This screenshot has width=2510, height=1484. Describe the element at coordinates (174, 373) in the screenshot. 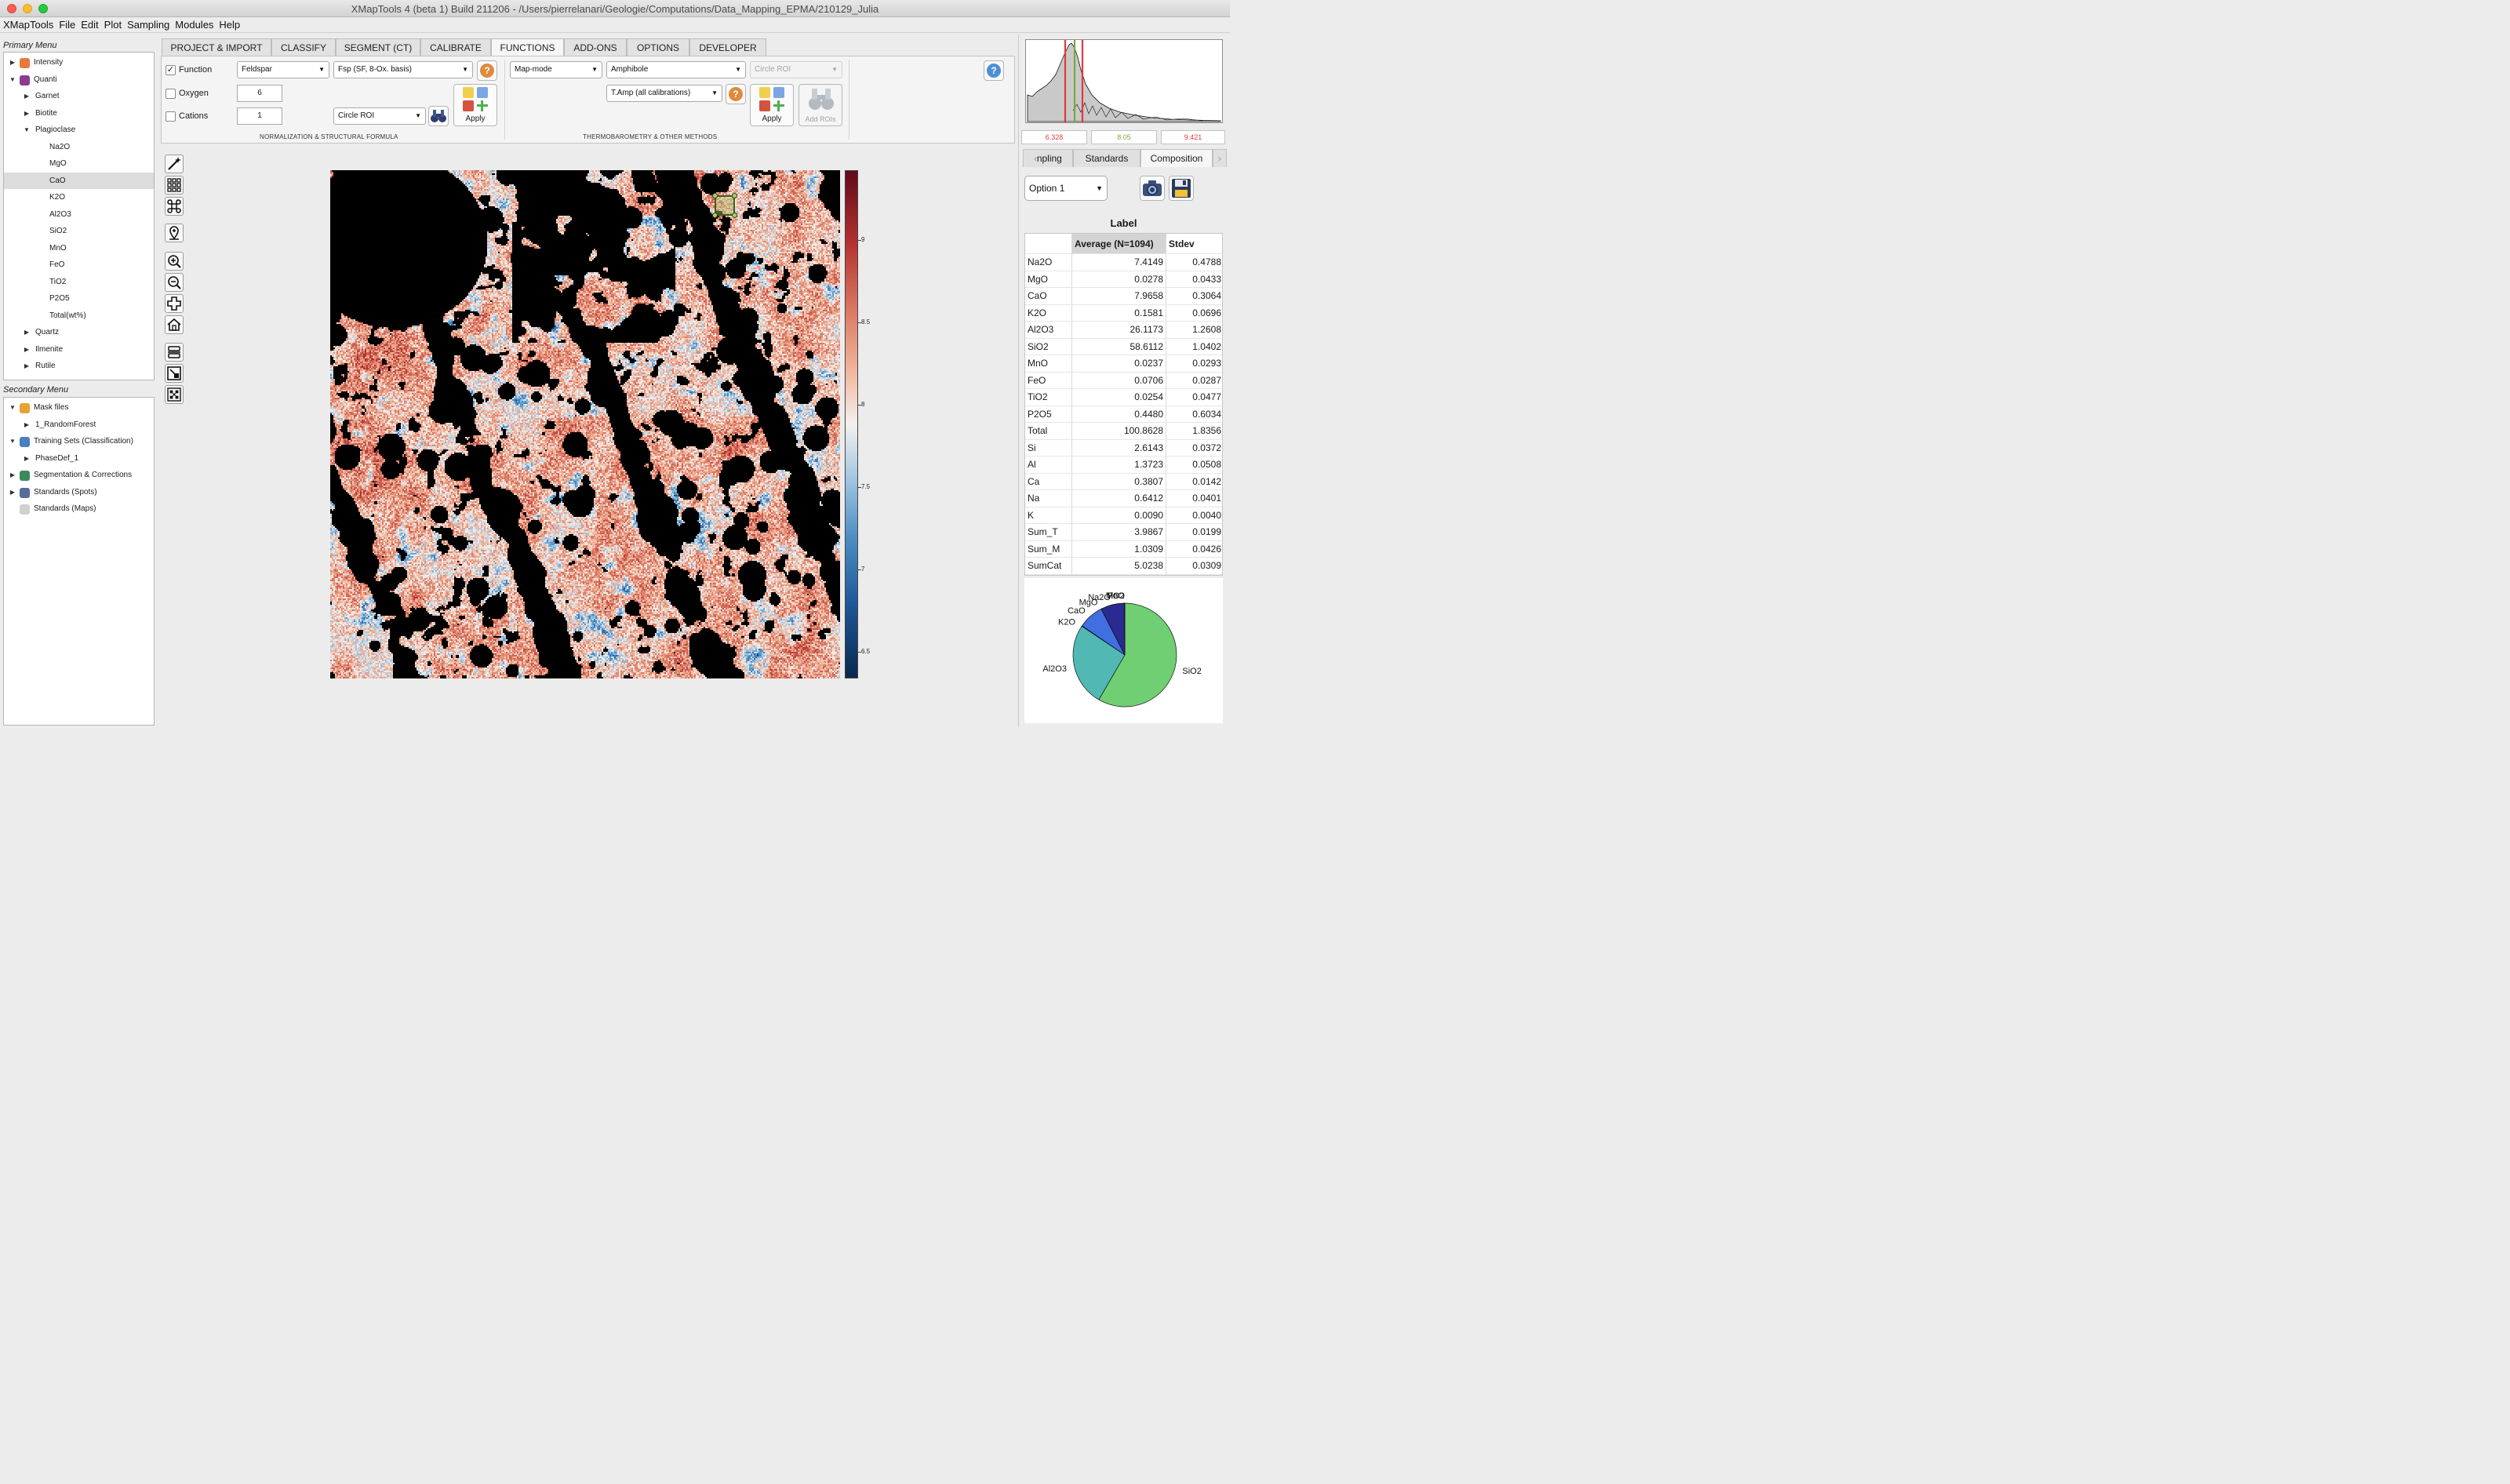

I see `resize-tool-button` at that location.